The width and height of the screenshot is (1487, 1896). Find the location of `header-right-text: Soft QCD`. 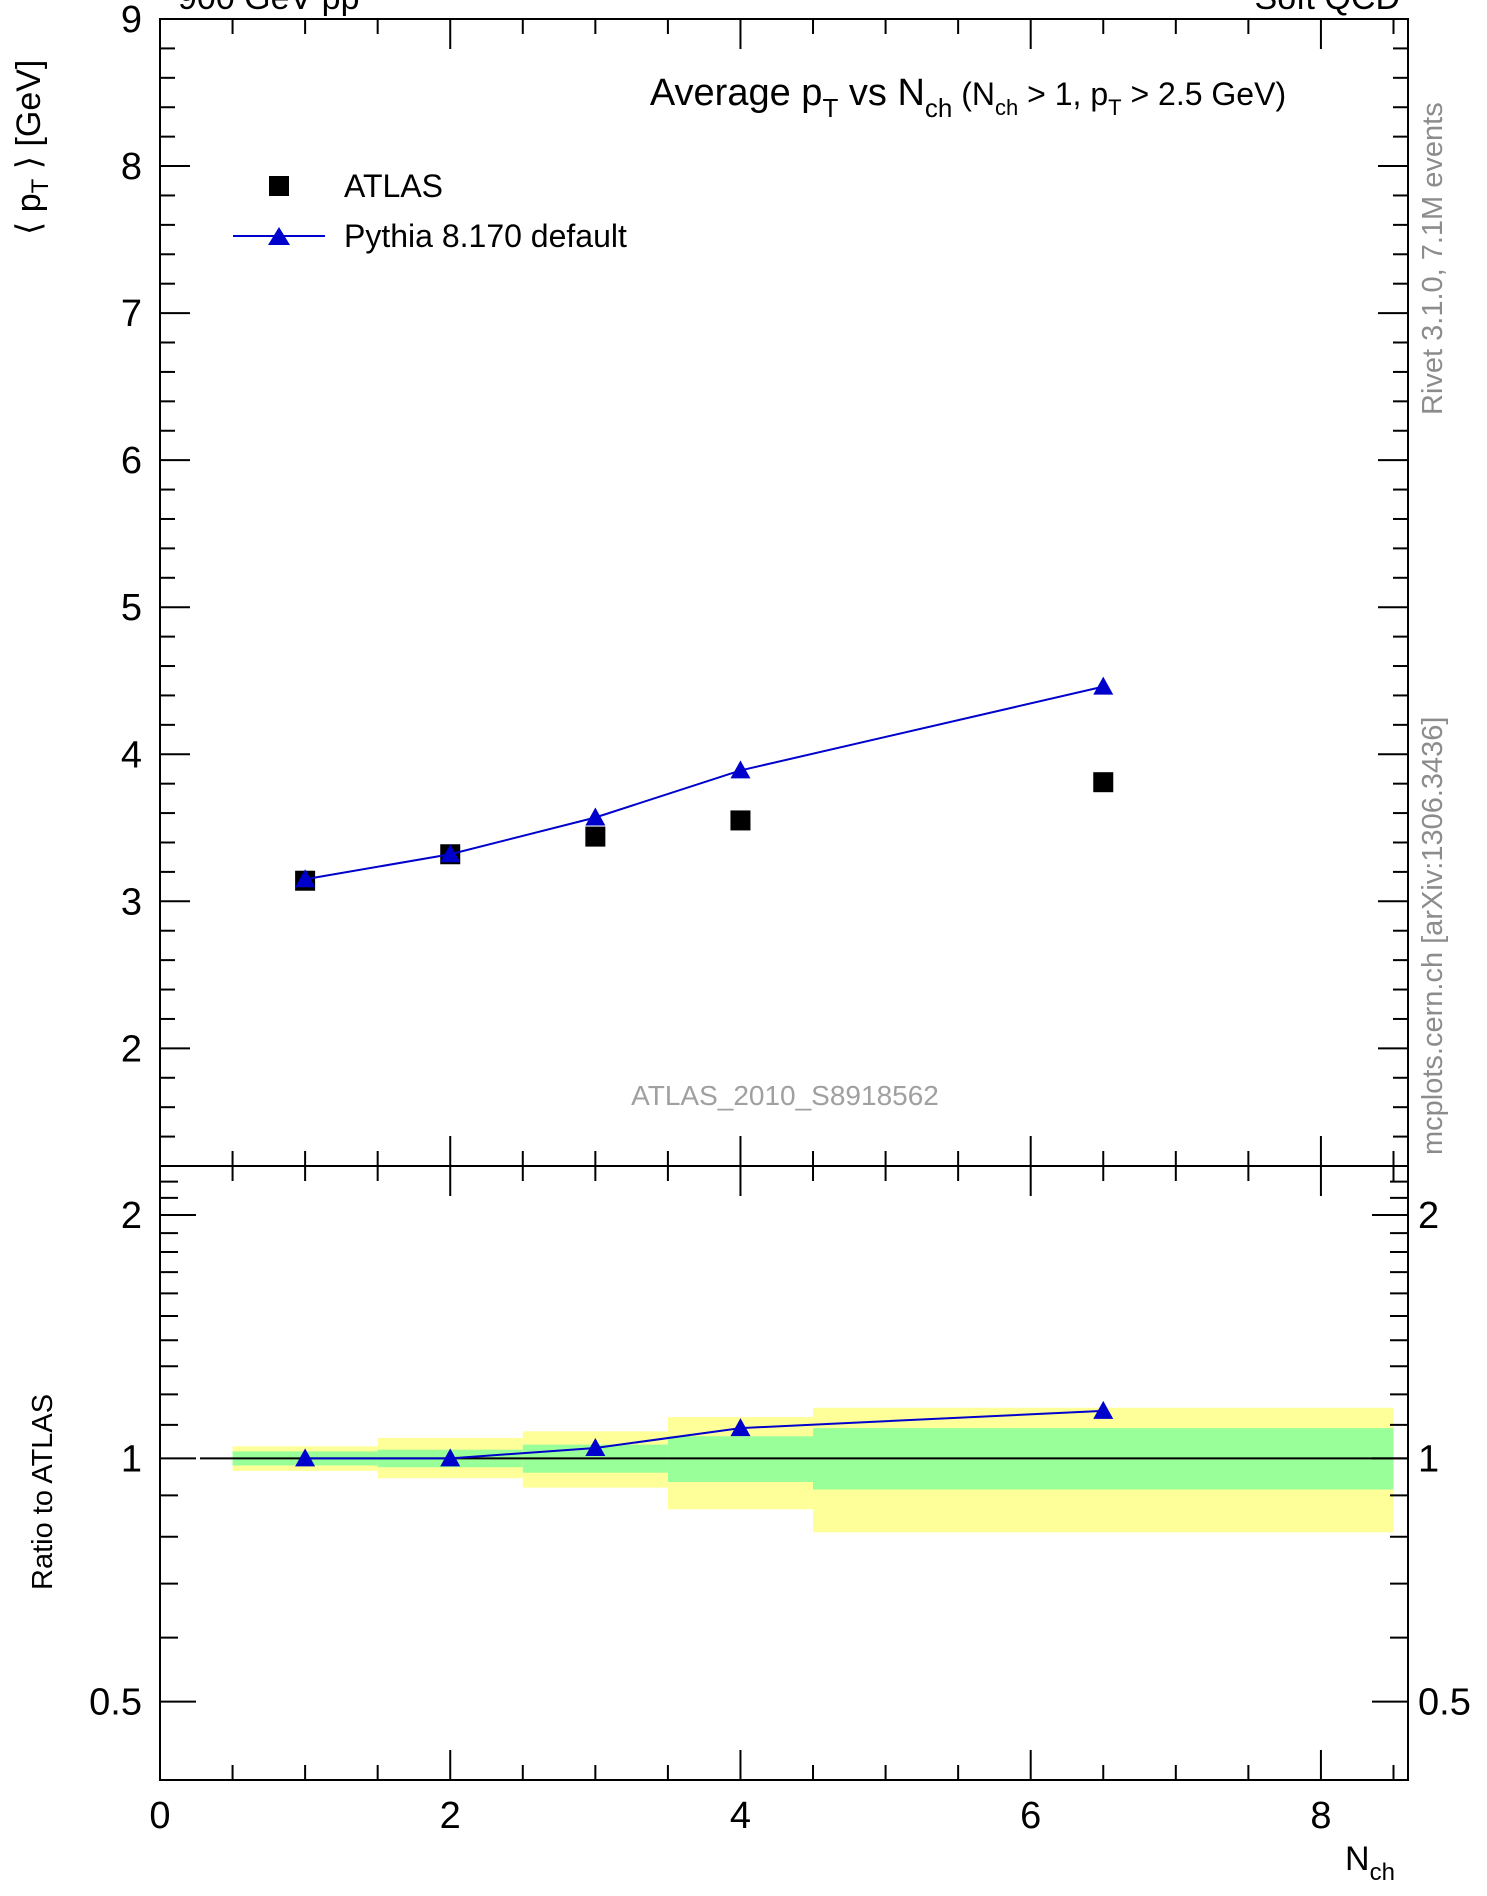

header-right-text: Soft QCD is located at coordinates (1327, 8).